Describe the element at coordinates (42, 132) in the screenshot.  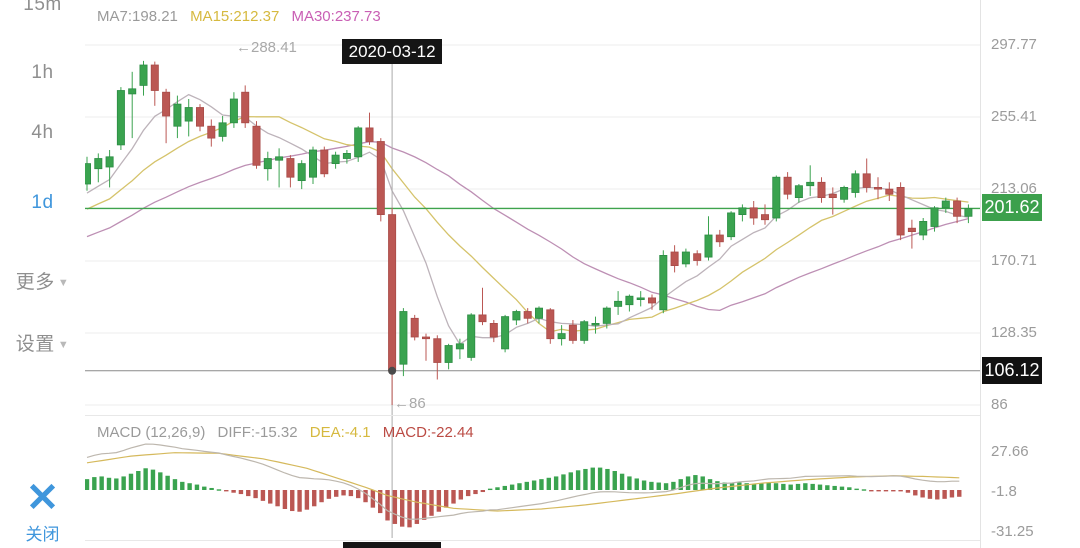
I see `sidebar-item-4h: 4h` at that location.